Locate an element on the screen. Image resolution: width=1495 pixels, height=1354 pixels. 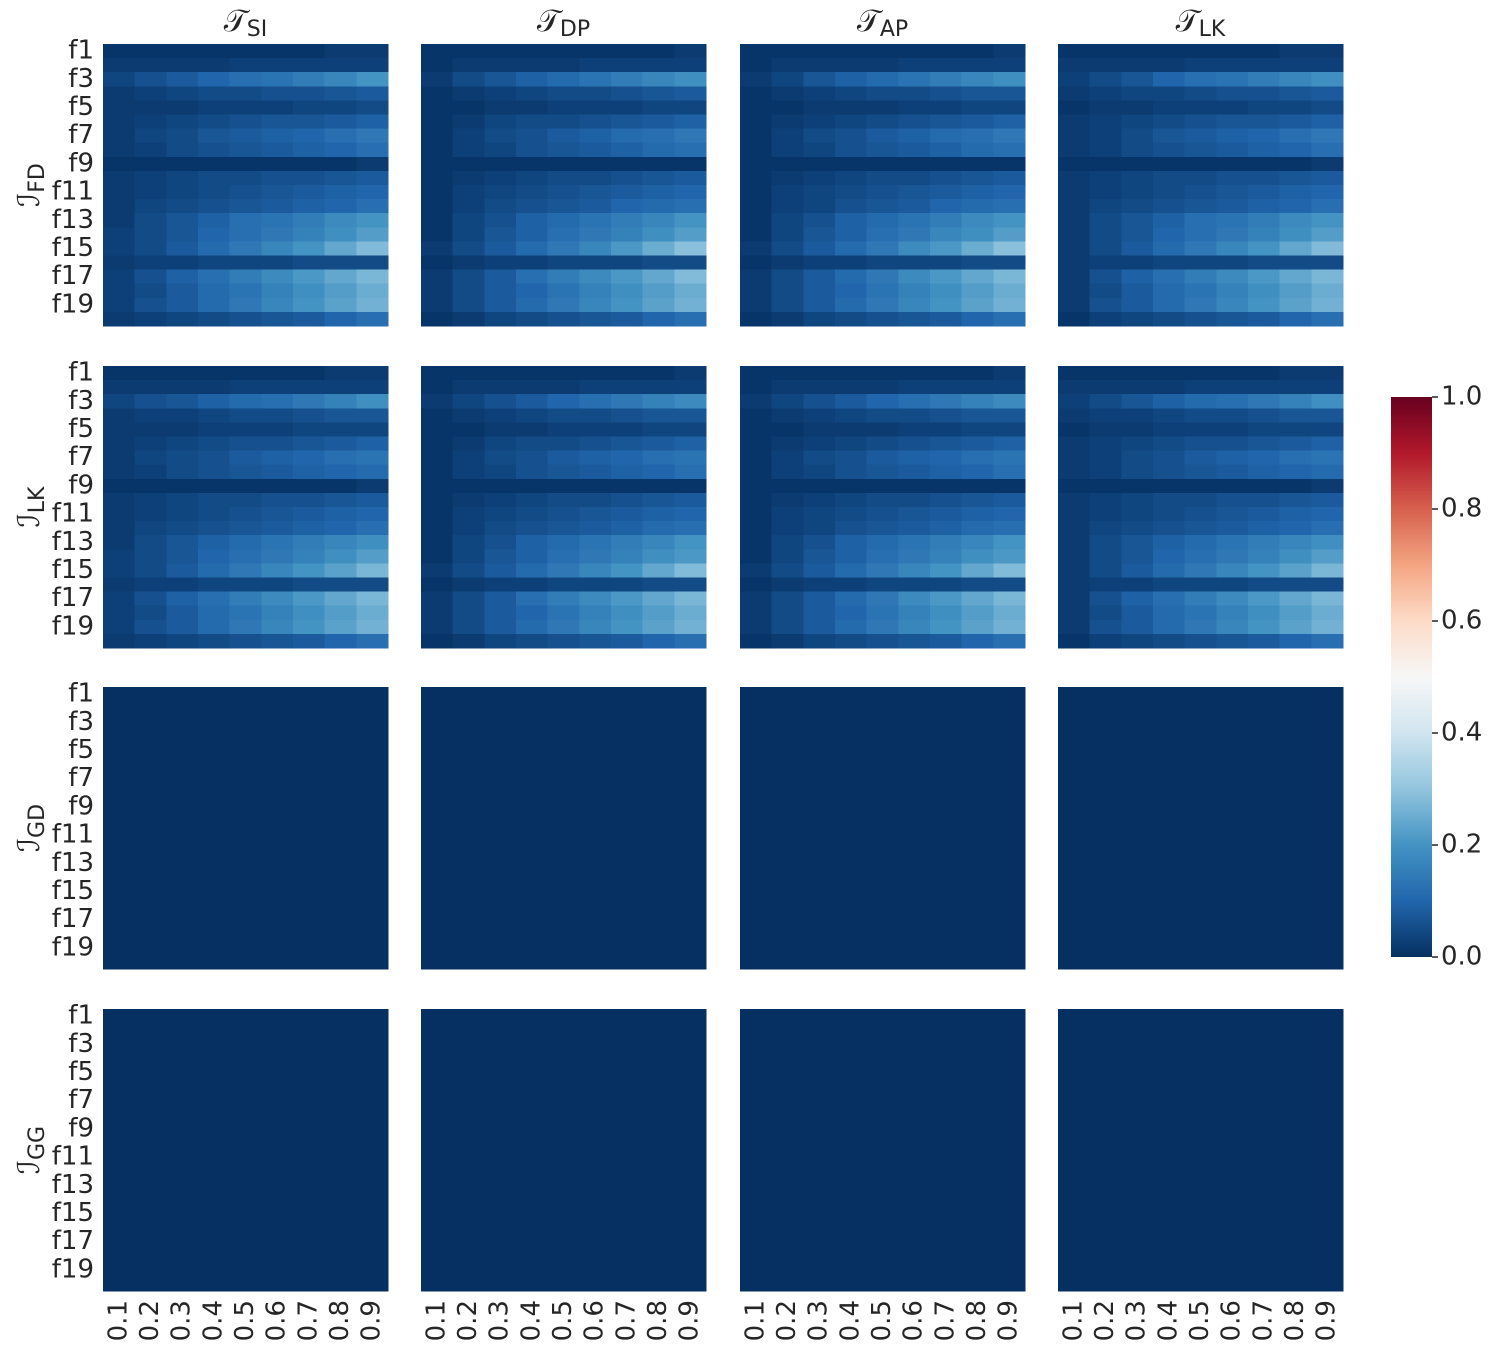
x-tick-label: 0.5 is located at coordinates (563, 1320).